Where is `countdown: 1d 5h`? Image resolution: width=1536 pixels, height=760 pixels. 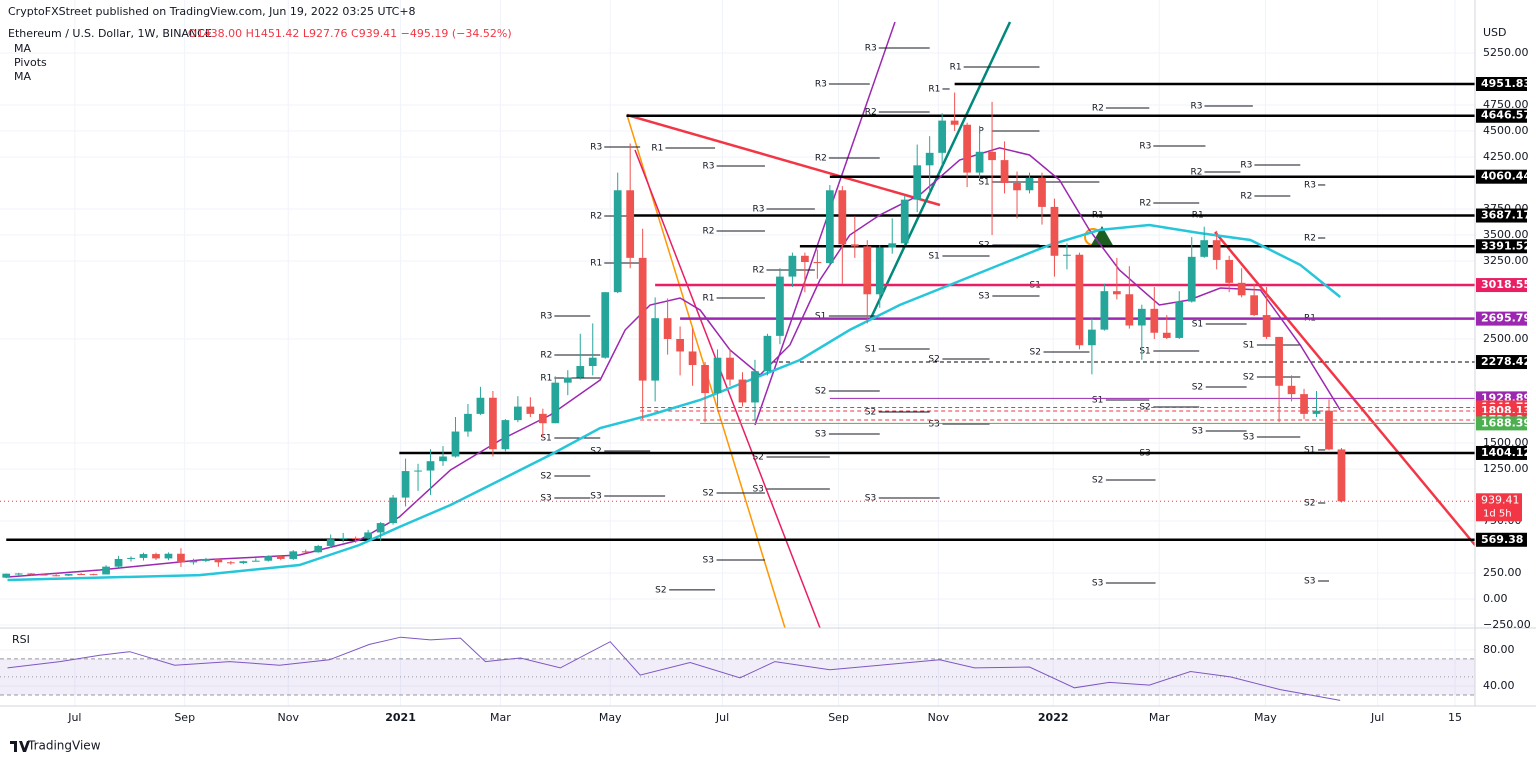
countdown: 1d 5h is located at coordinates (1497, 513).